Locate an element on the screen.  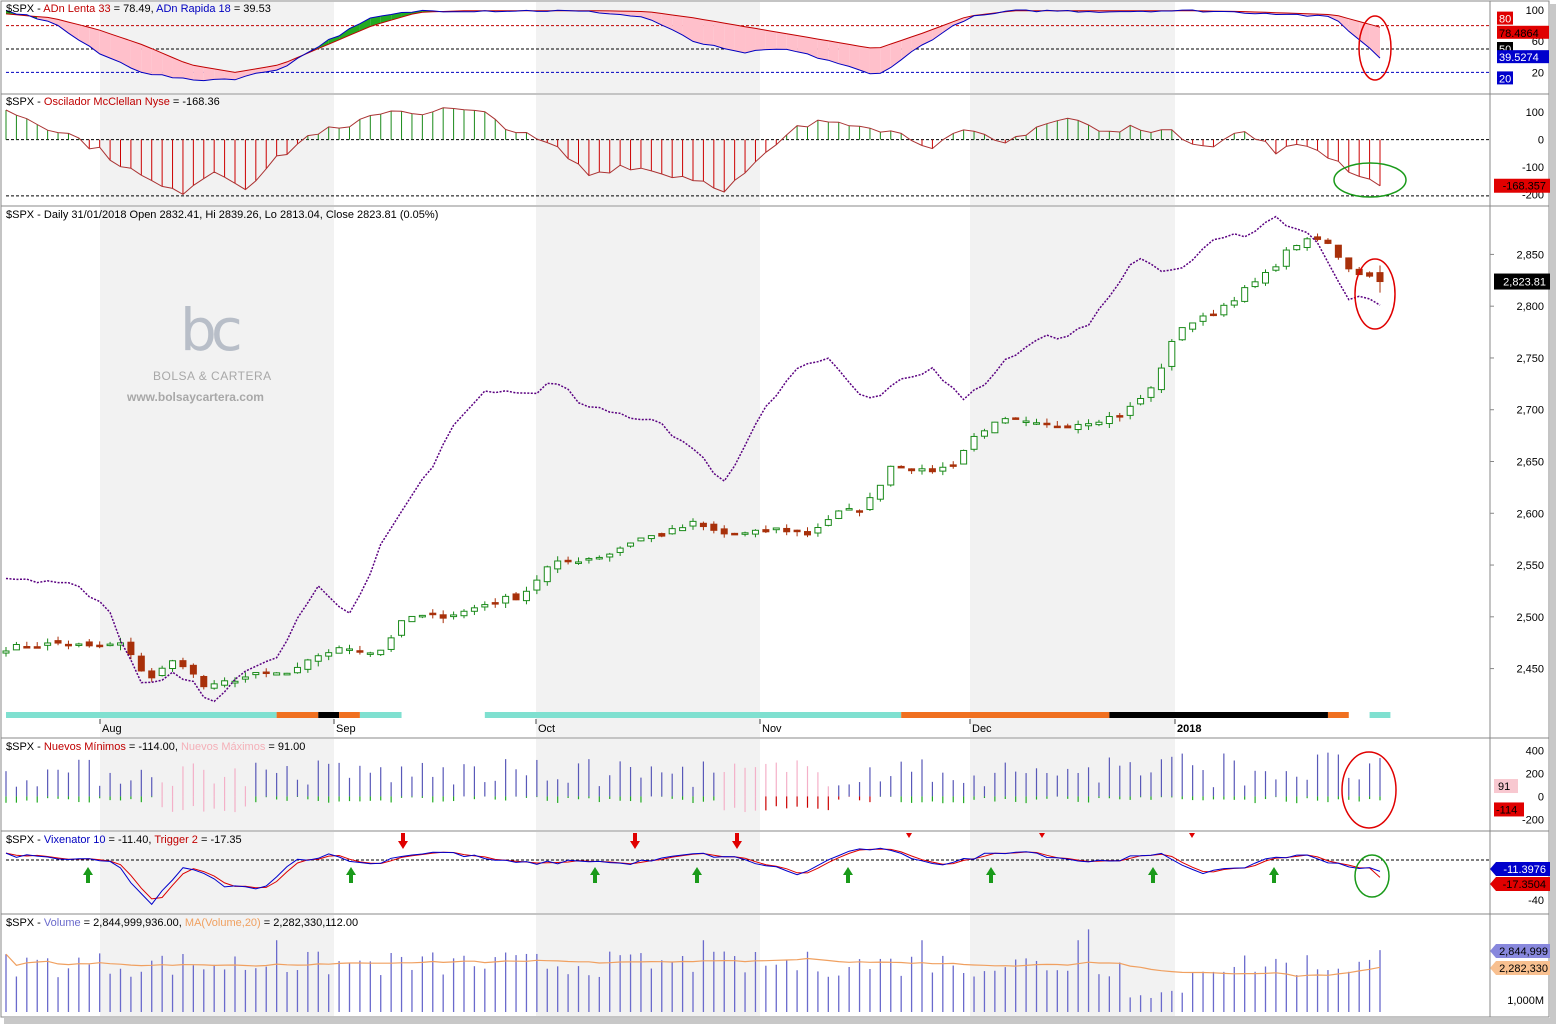
price-axis-tick: 2,750 is located at coordinates (1530, 359).